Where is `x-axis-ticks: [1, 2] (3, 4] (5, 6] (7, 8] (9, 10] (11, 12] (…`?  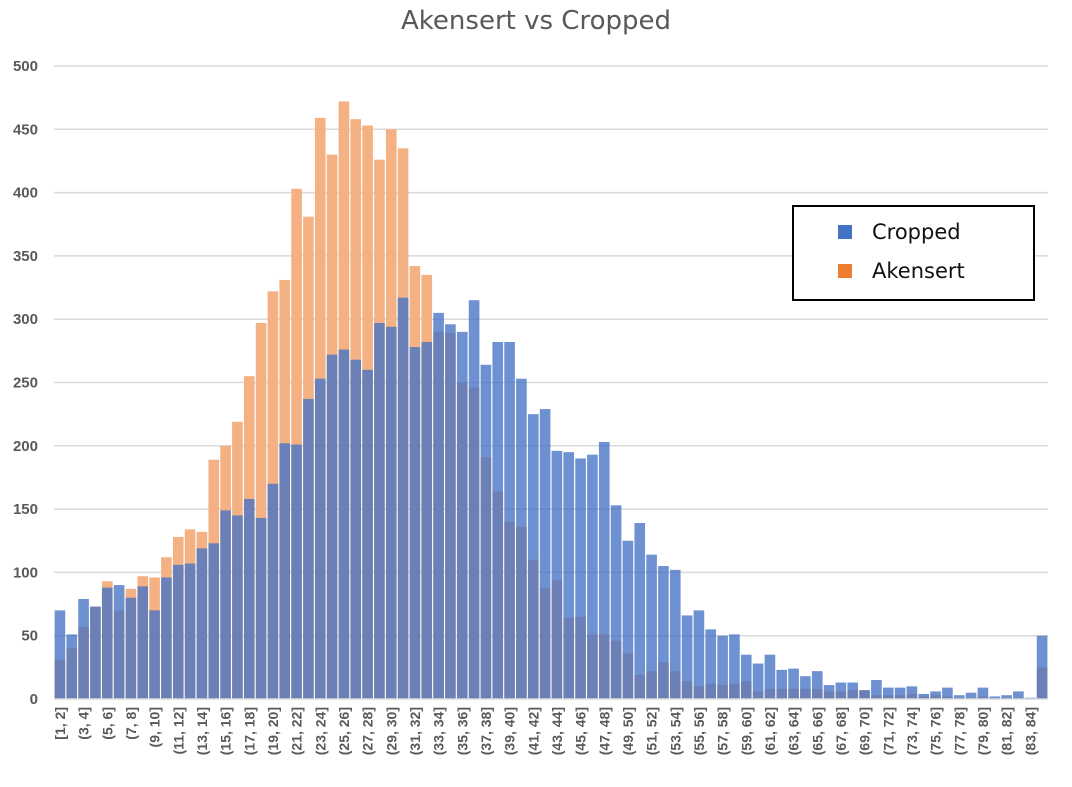 x-axis-ticks: [1, 2] (3, 4] (5, 6] (7, 8] (9, 10] (11, 12] (… is located at coordinates (545, 731).